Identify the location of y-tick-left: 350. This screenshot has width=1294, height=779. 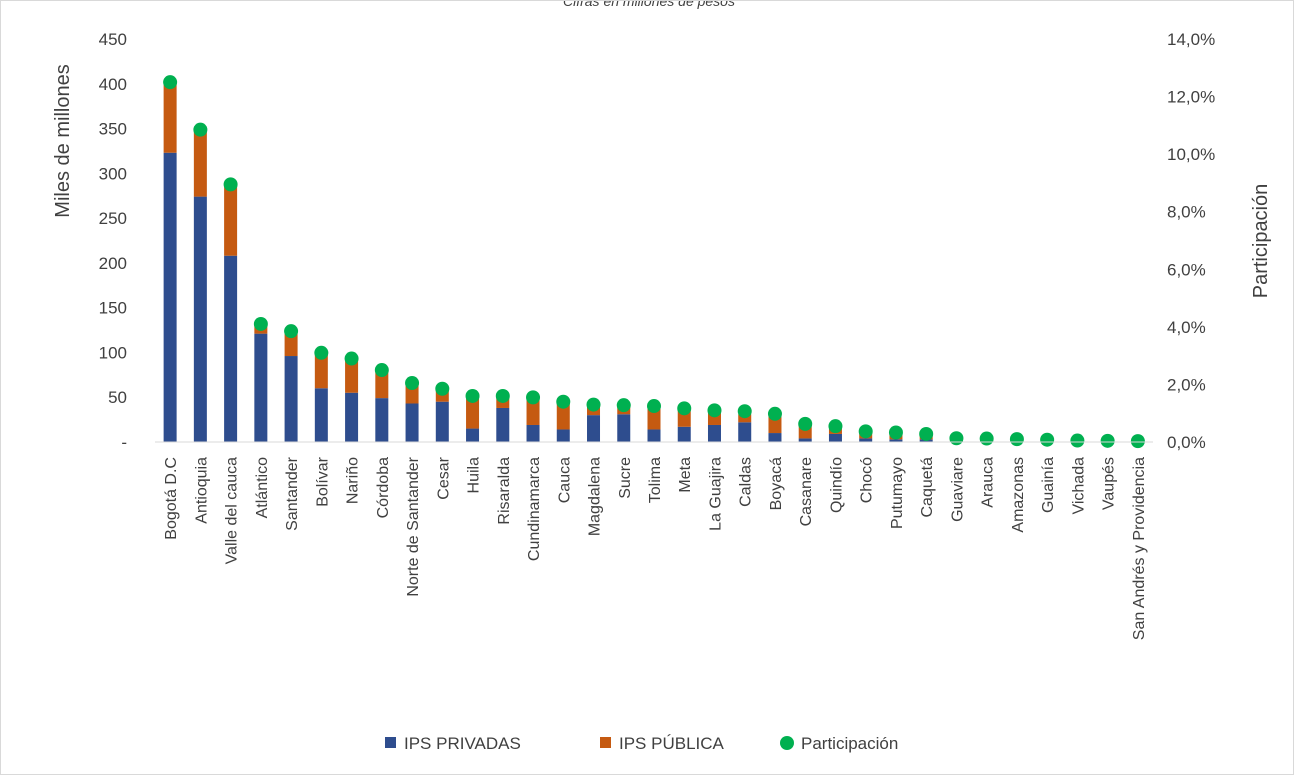
(113, 129).